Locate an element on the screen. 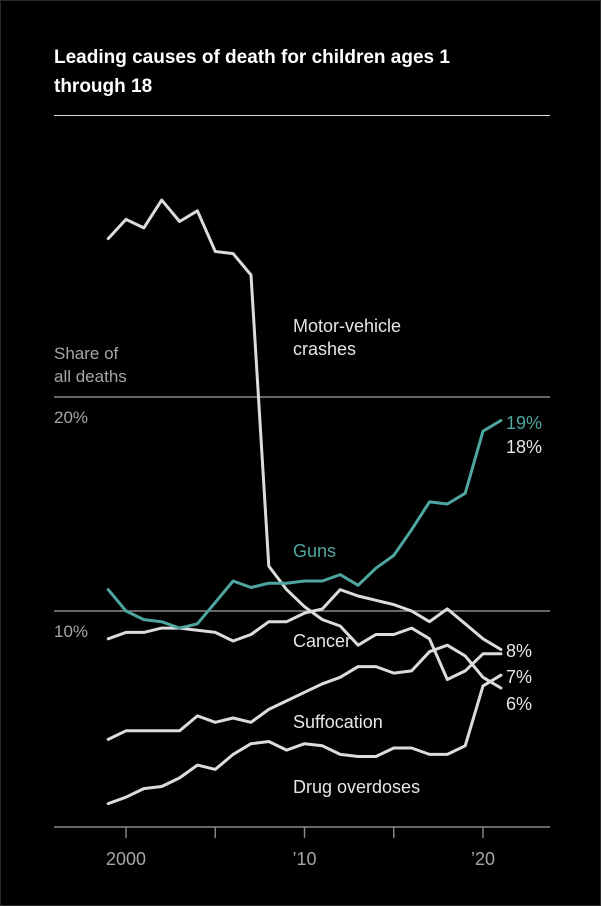  series-line-cancer is located at coordinates (304, 619).